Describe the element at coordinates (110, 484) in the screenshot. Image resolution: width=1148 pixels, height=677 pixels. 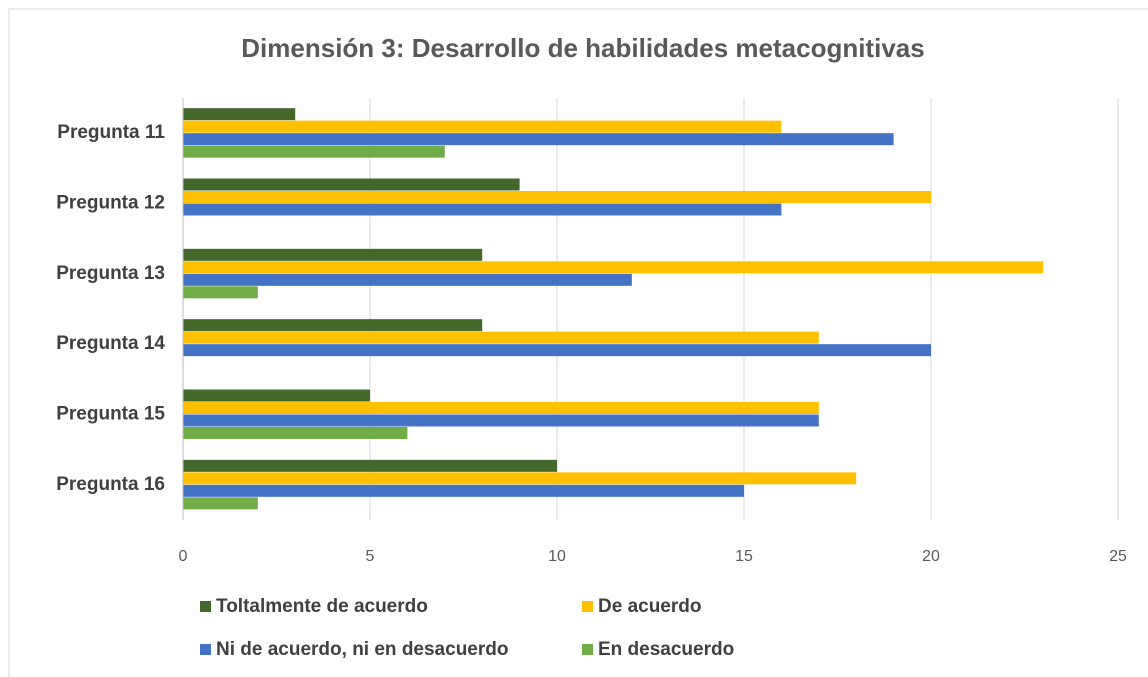
I see `y-tick-label: Pregunta 16` at that location.